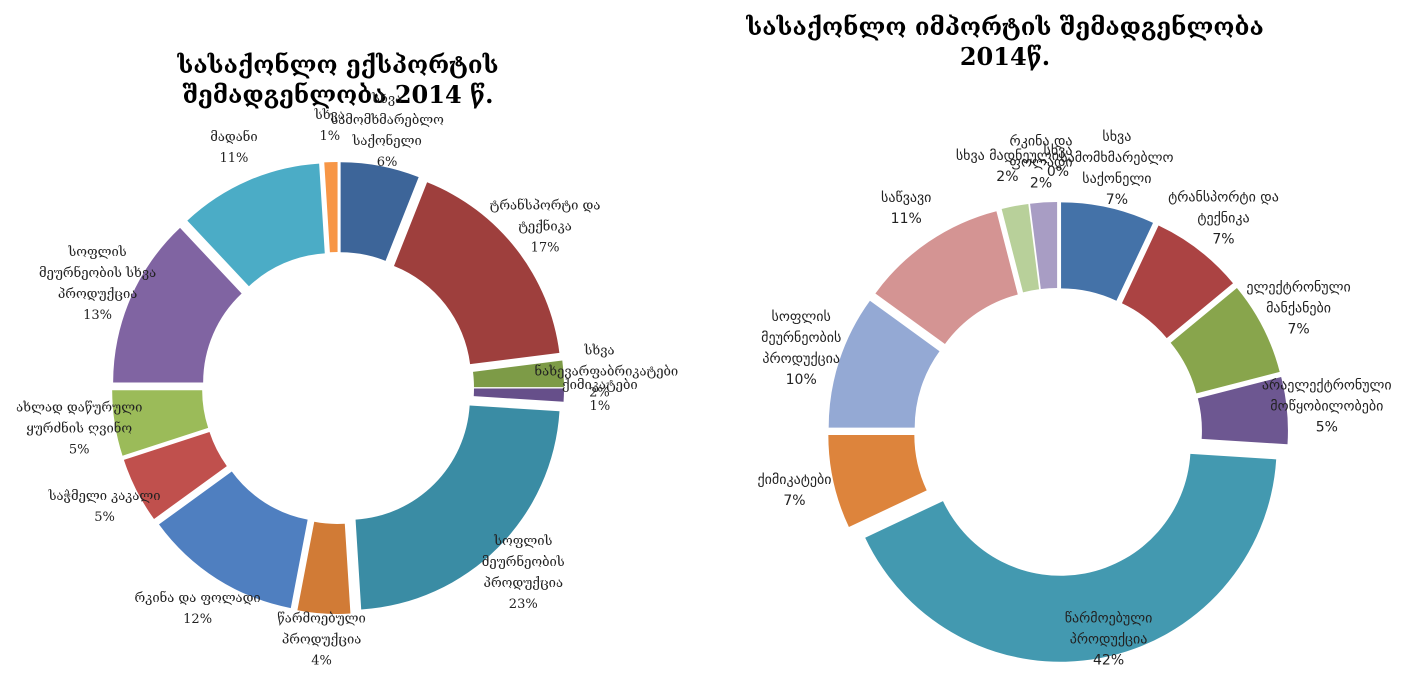 The height and width of the screenshot is (674, 1421). What do you see at coordinates (105, 507) in the screenshot?
I see `slice-label: საჭმელი კაკალი 5%` at bounding box center [105, 507].